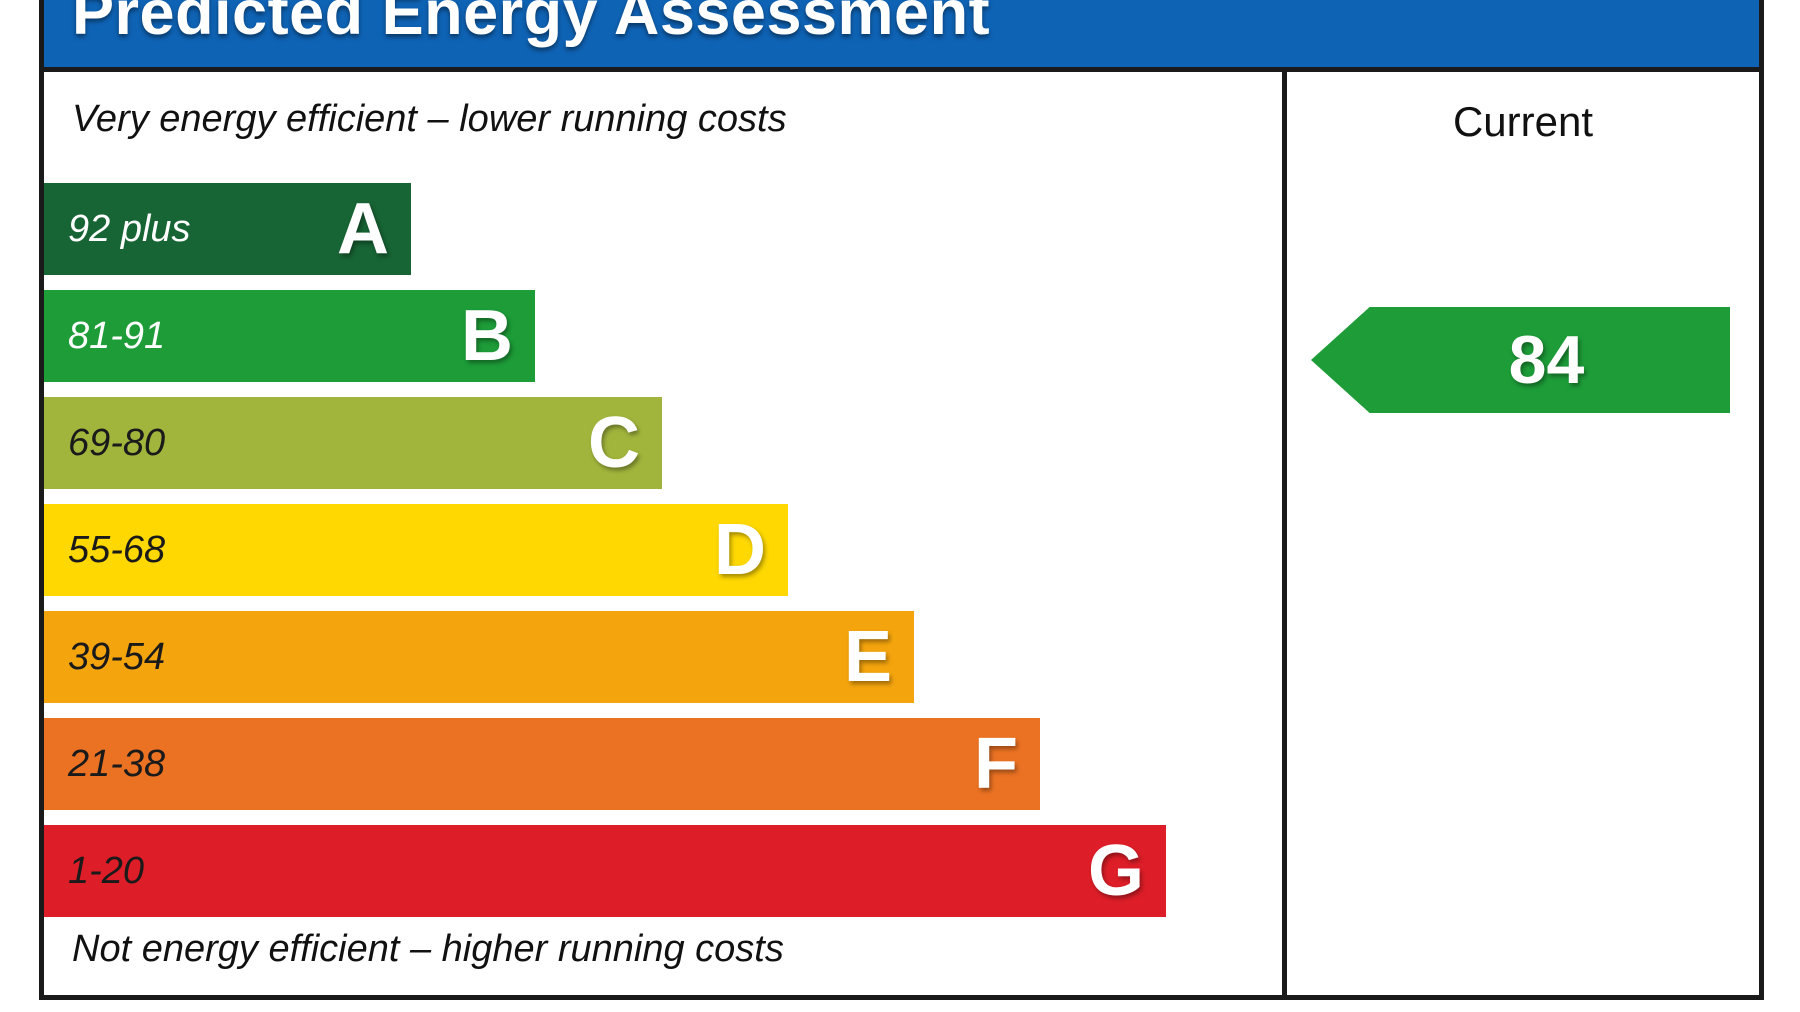  I want to click on band-range-label: 39-54, so click(117, 656).